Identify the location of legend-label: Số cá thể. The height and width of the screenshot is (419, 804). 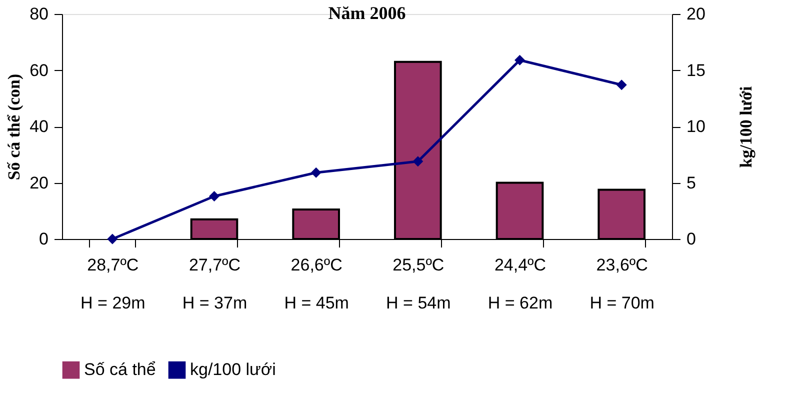
(120, 370).